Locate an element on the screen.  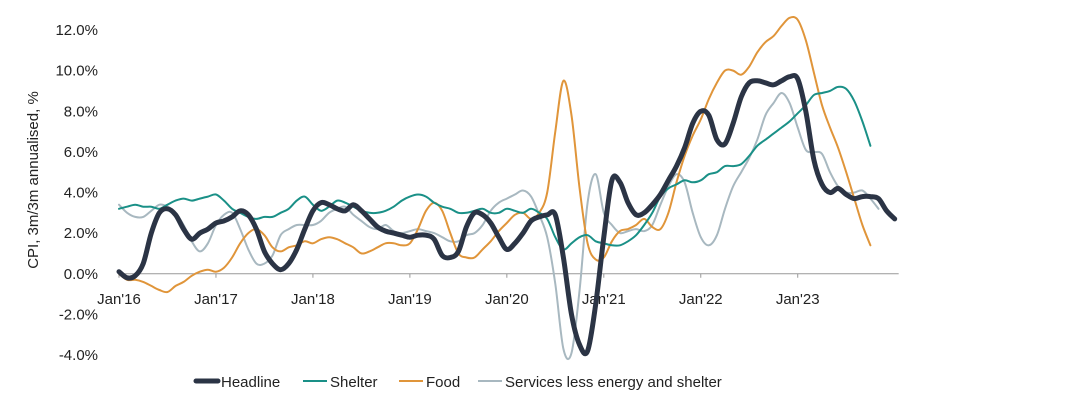
legend-item-services: Services less energy and shelter is located at coordinates (600, 382).